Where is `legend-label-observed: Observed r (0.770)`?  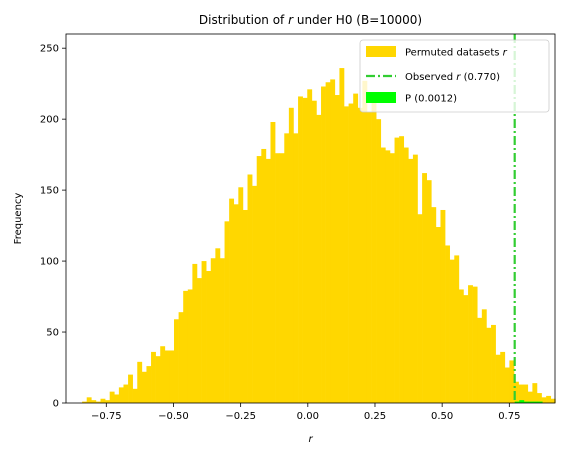
legend-label-observed: Observed r (0.770) is located at coordinates (452, 77).